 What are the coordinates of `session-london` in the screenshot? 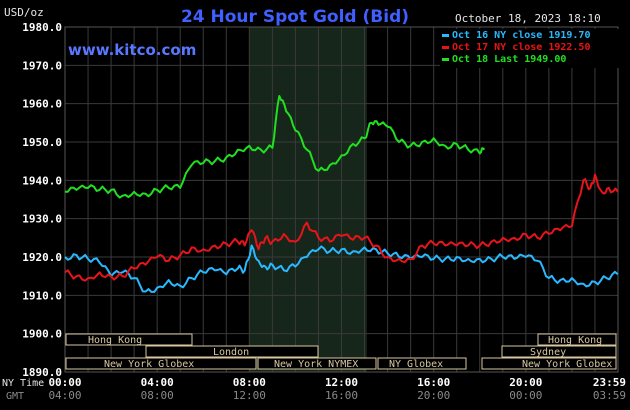 It's located at (232, 351).